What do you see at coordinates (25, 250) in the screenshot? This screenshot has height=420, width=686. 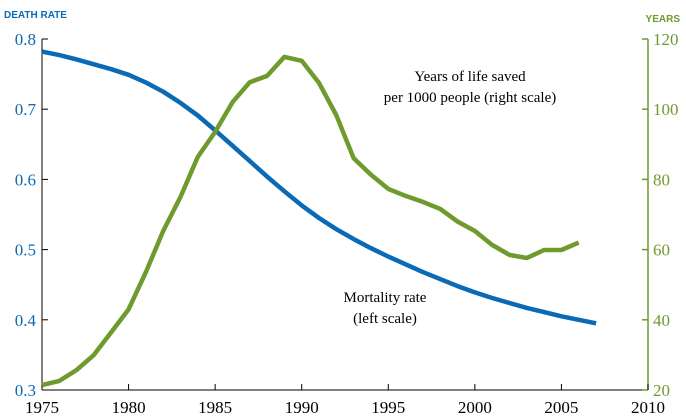 I see `y-tick-label: 0.5` at bounding box center [25, 250].